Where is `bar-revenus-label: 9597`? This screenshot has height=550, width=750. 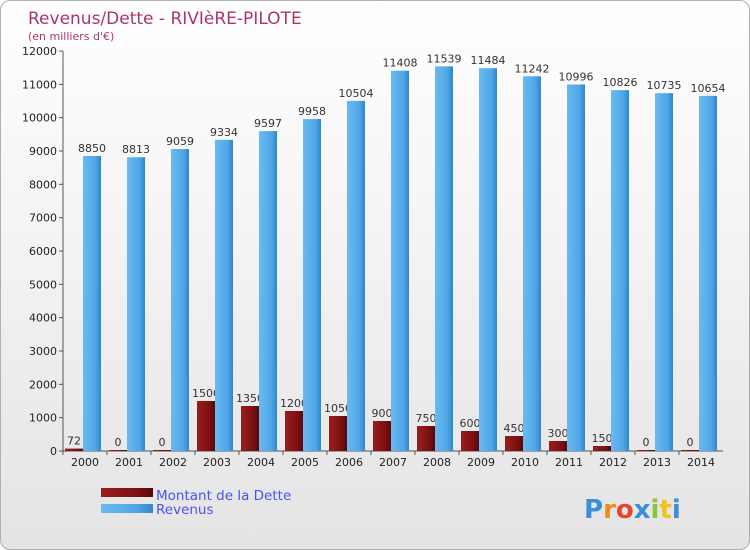
bar-revenus-label: 9597 is located at coordinates (268, 123).